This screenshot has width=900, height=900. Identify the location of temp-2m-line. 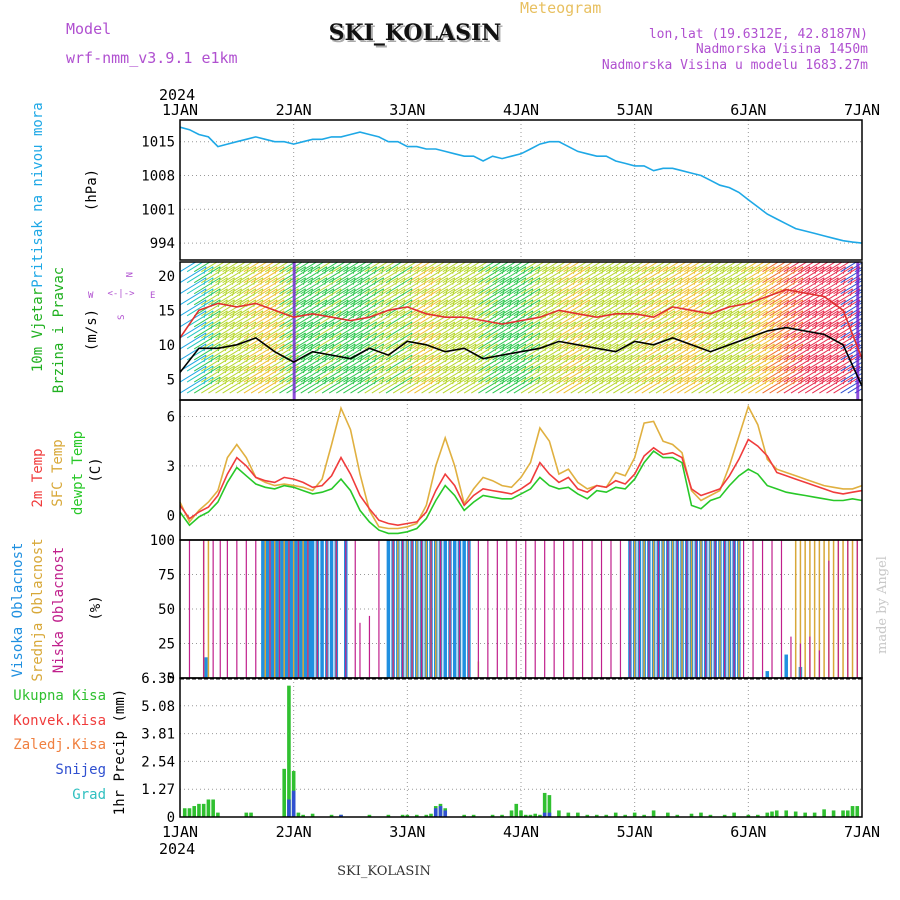
(521, 482).